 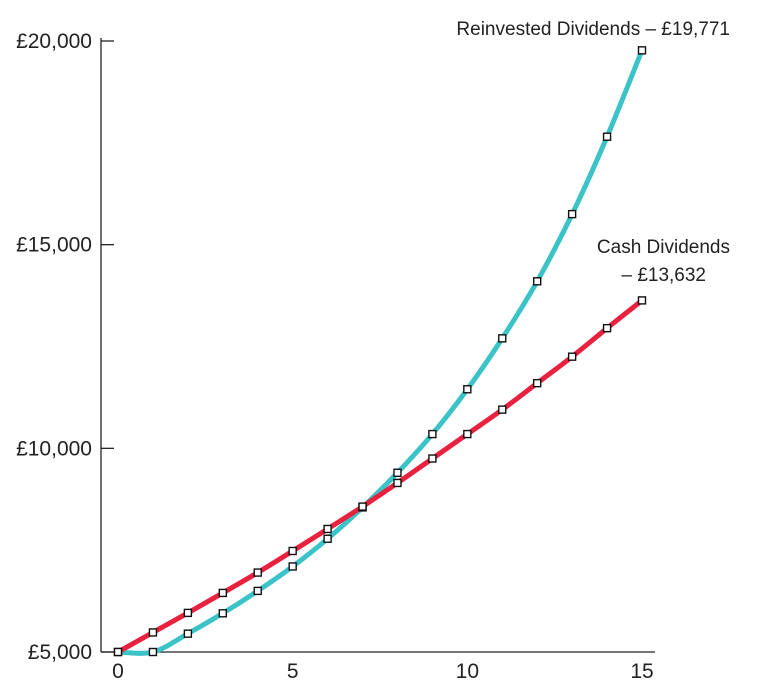 I want to click on y-tick-label: £5,000, so click(x=60, y=652).